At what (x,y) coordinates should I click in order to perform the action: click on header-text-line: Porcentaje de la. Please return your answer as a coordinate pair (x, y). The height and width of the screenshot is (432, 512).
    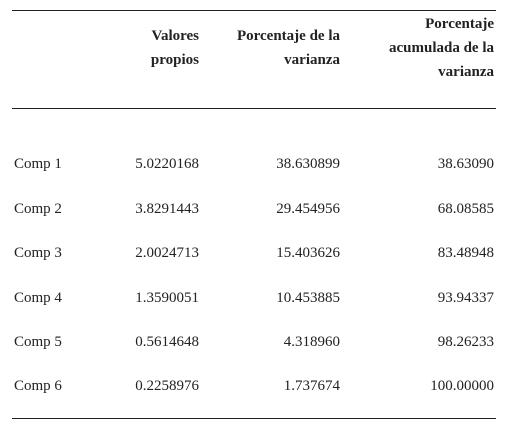
    Looking at the image, I should click on (288, 36).